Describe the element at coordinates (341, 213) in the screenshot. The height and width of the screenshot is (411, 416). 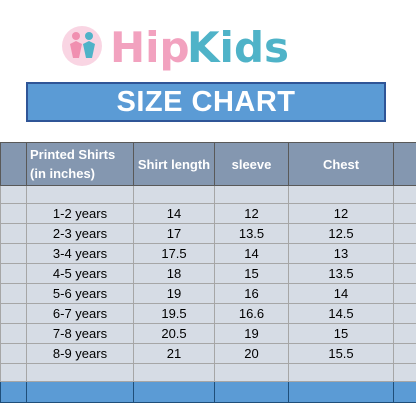
I see `cell-chest: 12` at that location.